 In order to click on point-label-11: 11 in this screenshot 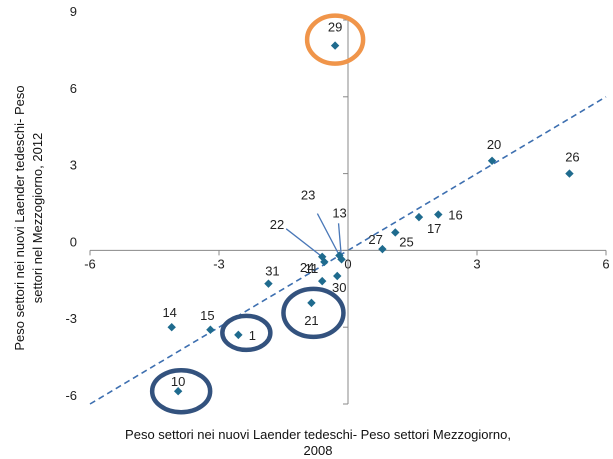, I will do `click(312, 268)`.